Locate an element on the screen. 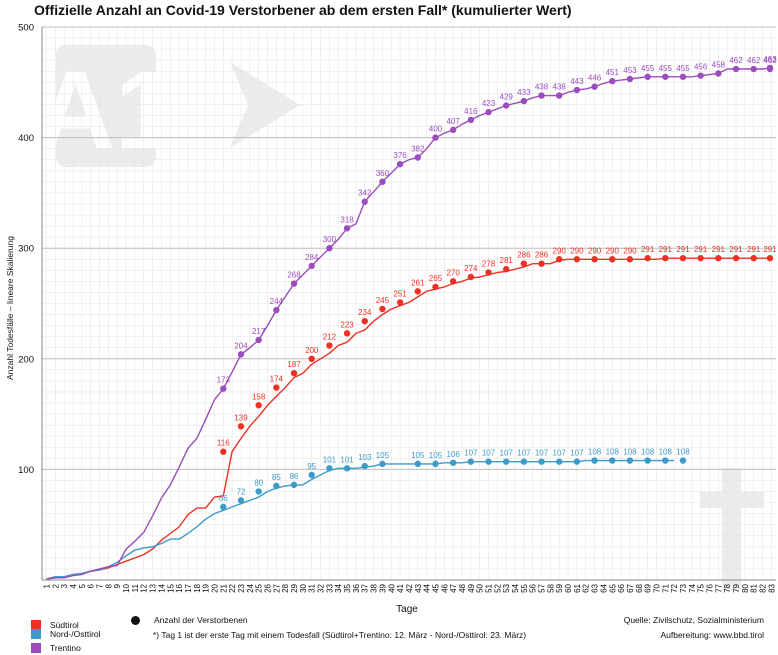 The height and width of the screenshot is (655, 778). legend-item-nord-osttirol: Nord-/Osttirol is located at coordinates (66, 634).